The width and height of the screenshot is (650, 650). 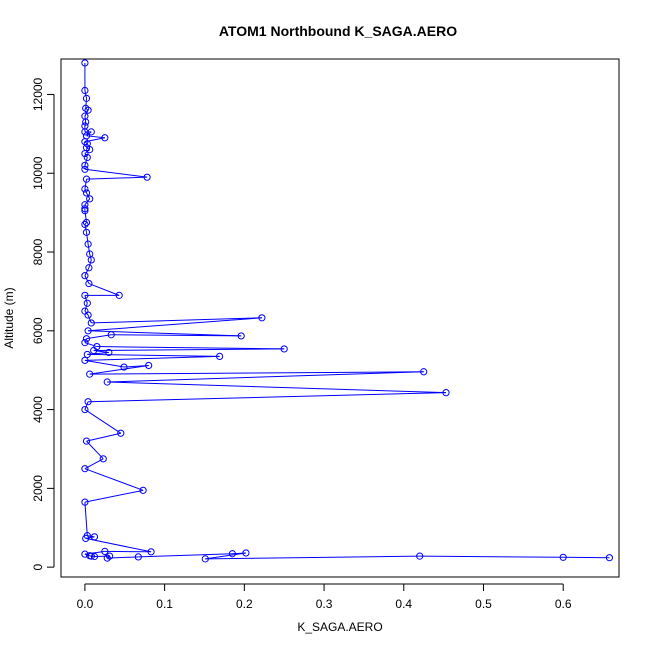 What do you see at coordinates (244, 604) in the screenshot?
I see `x-tick-label: 0.2` at bounding box center [244, 604].